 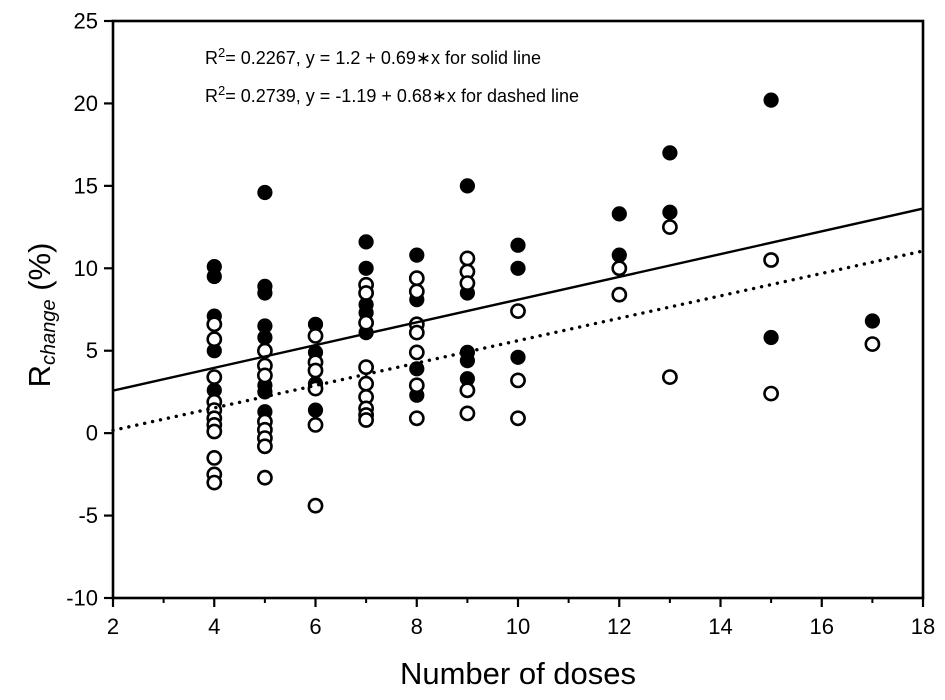 I want to click on x-tick-label: 4, so click(x=214, y=626).